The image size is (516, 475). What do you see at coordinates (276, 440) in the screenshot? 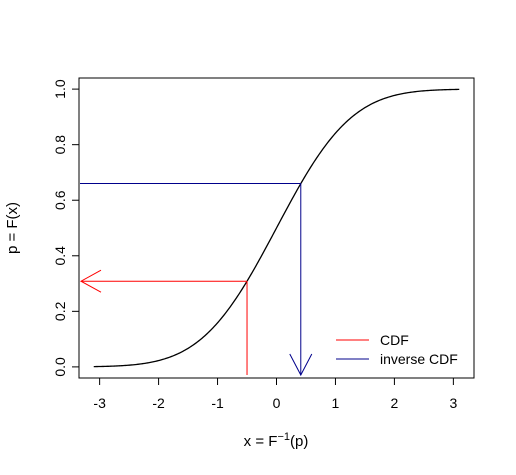
I see `x-axis-label: x = F−1(p)` at bounding box center [276, 440].